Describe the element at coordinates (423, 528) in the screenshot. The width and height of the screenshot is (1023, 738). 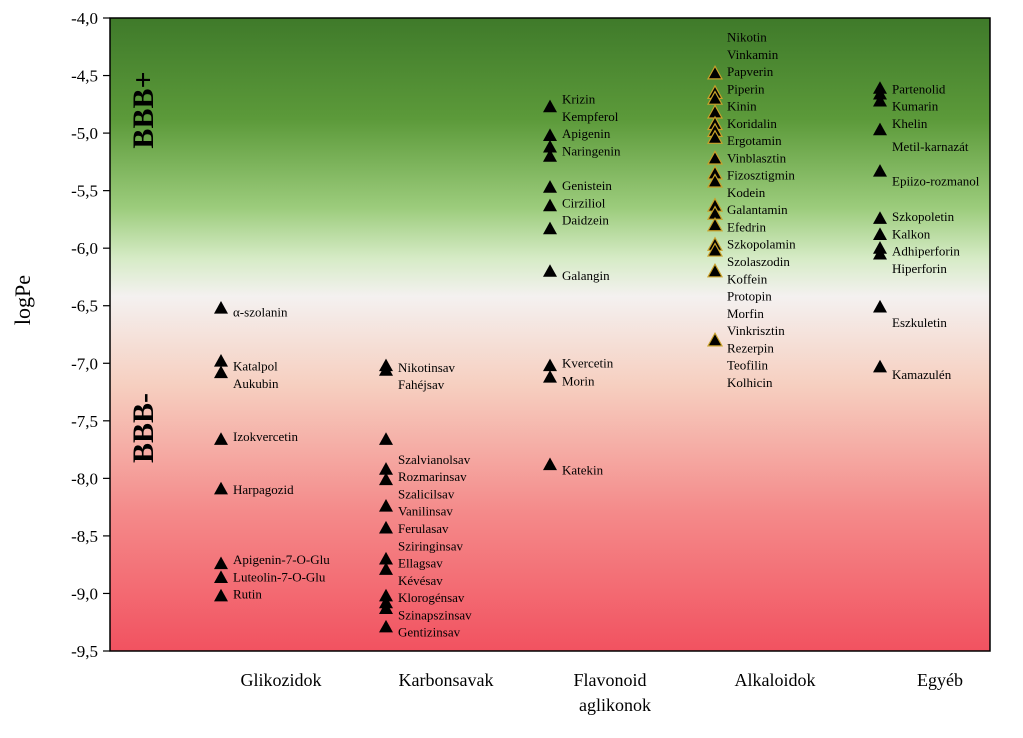
I see `data-point-label: Ferulasav` at that location.